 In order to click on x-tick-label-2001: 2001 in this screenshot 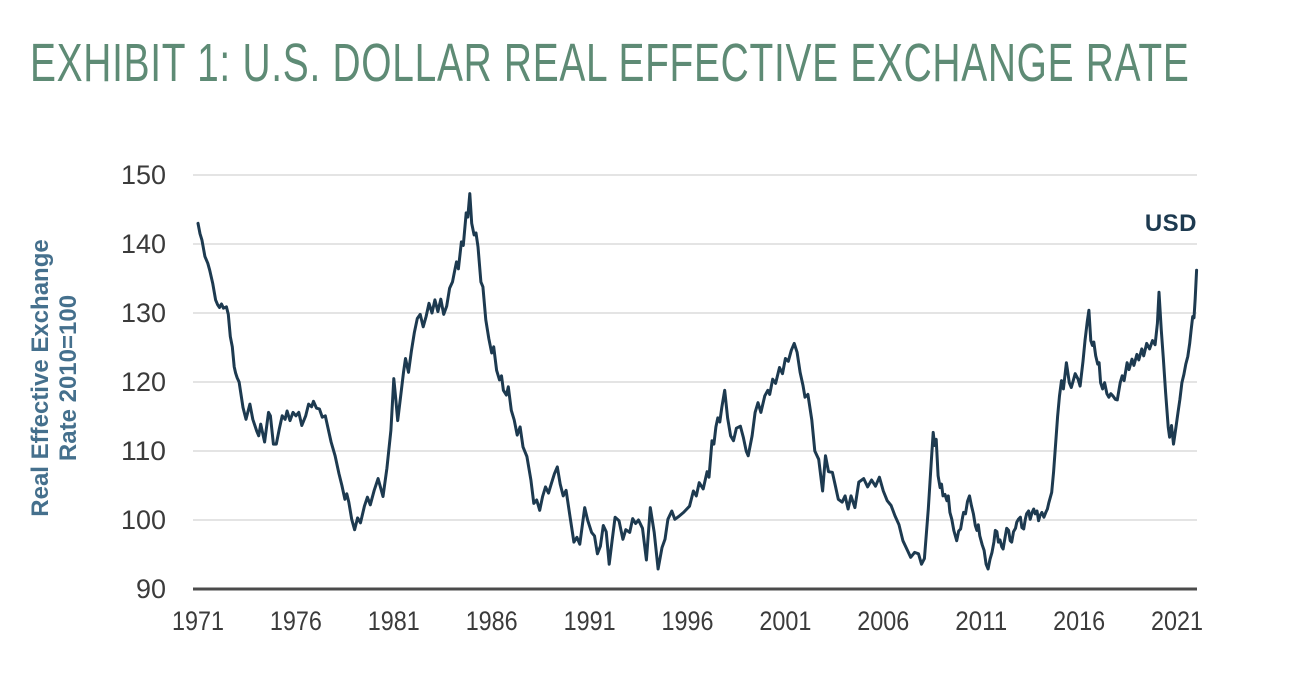, I will do `click(785, 621)`.